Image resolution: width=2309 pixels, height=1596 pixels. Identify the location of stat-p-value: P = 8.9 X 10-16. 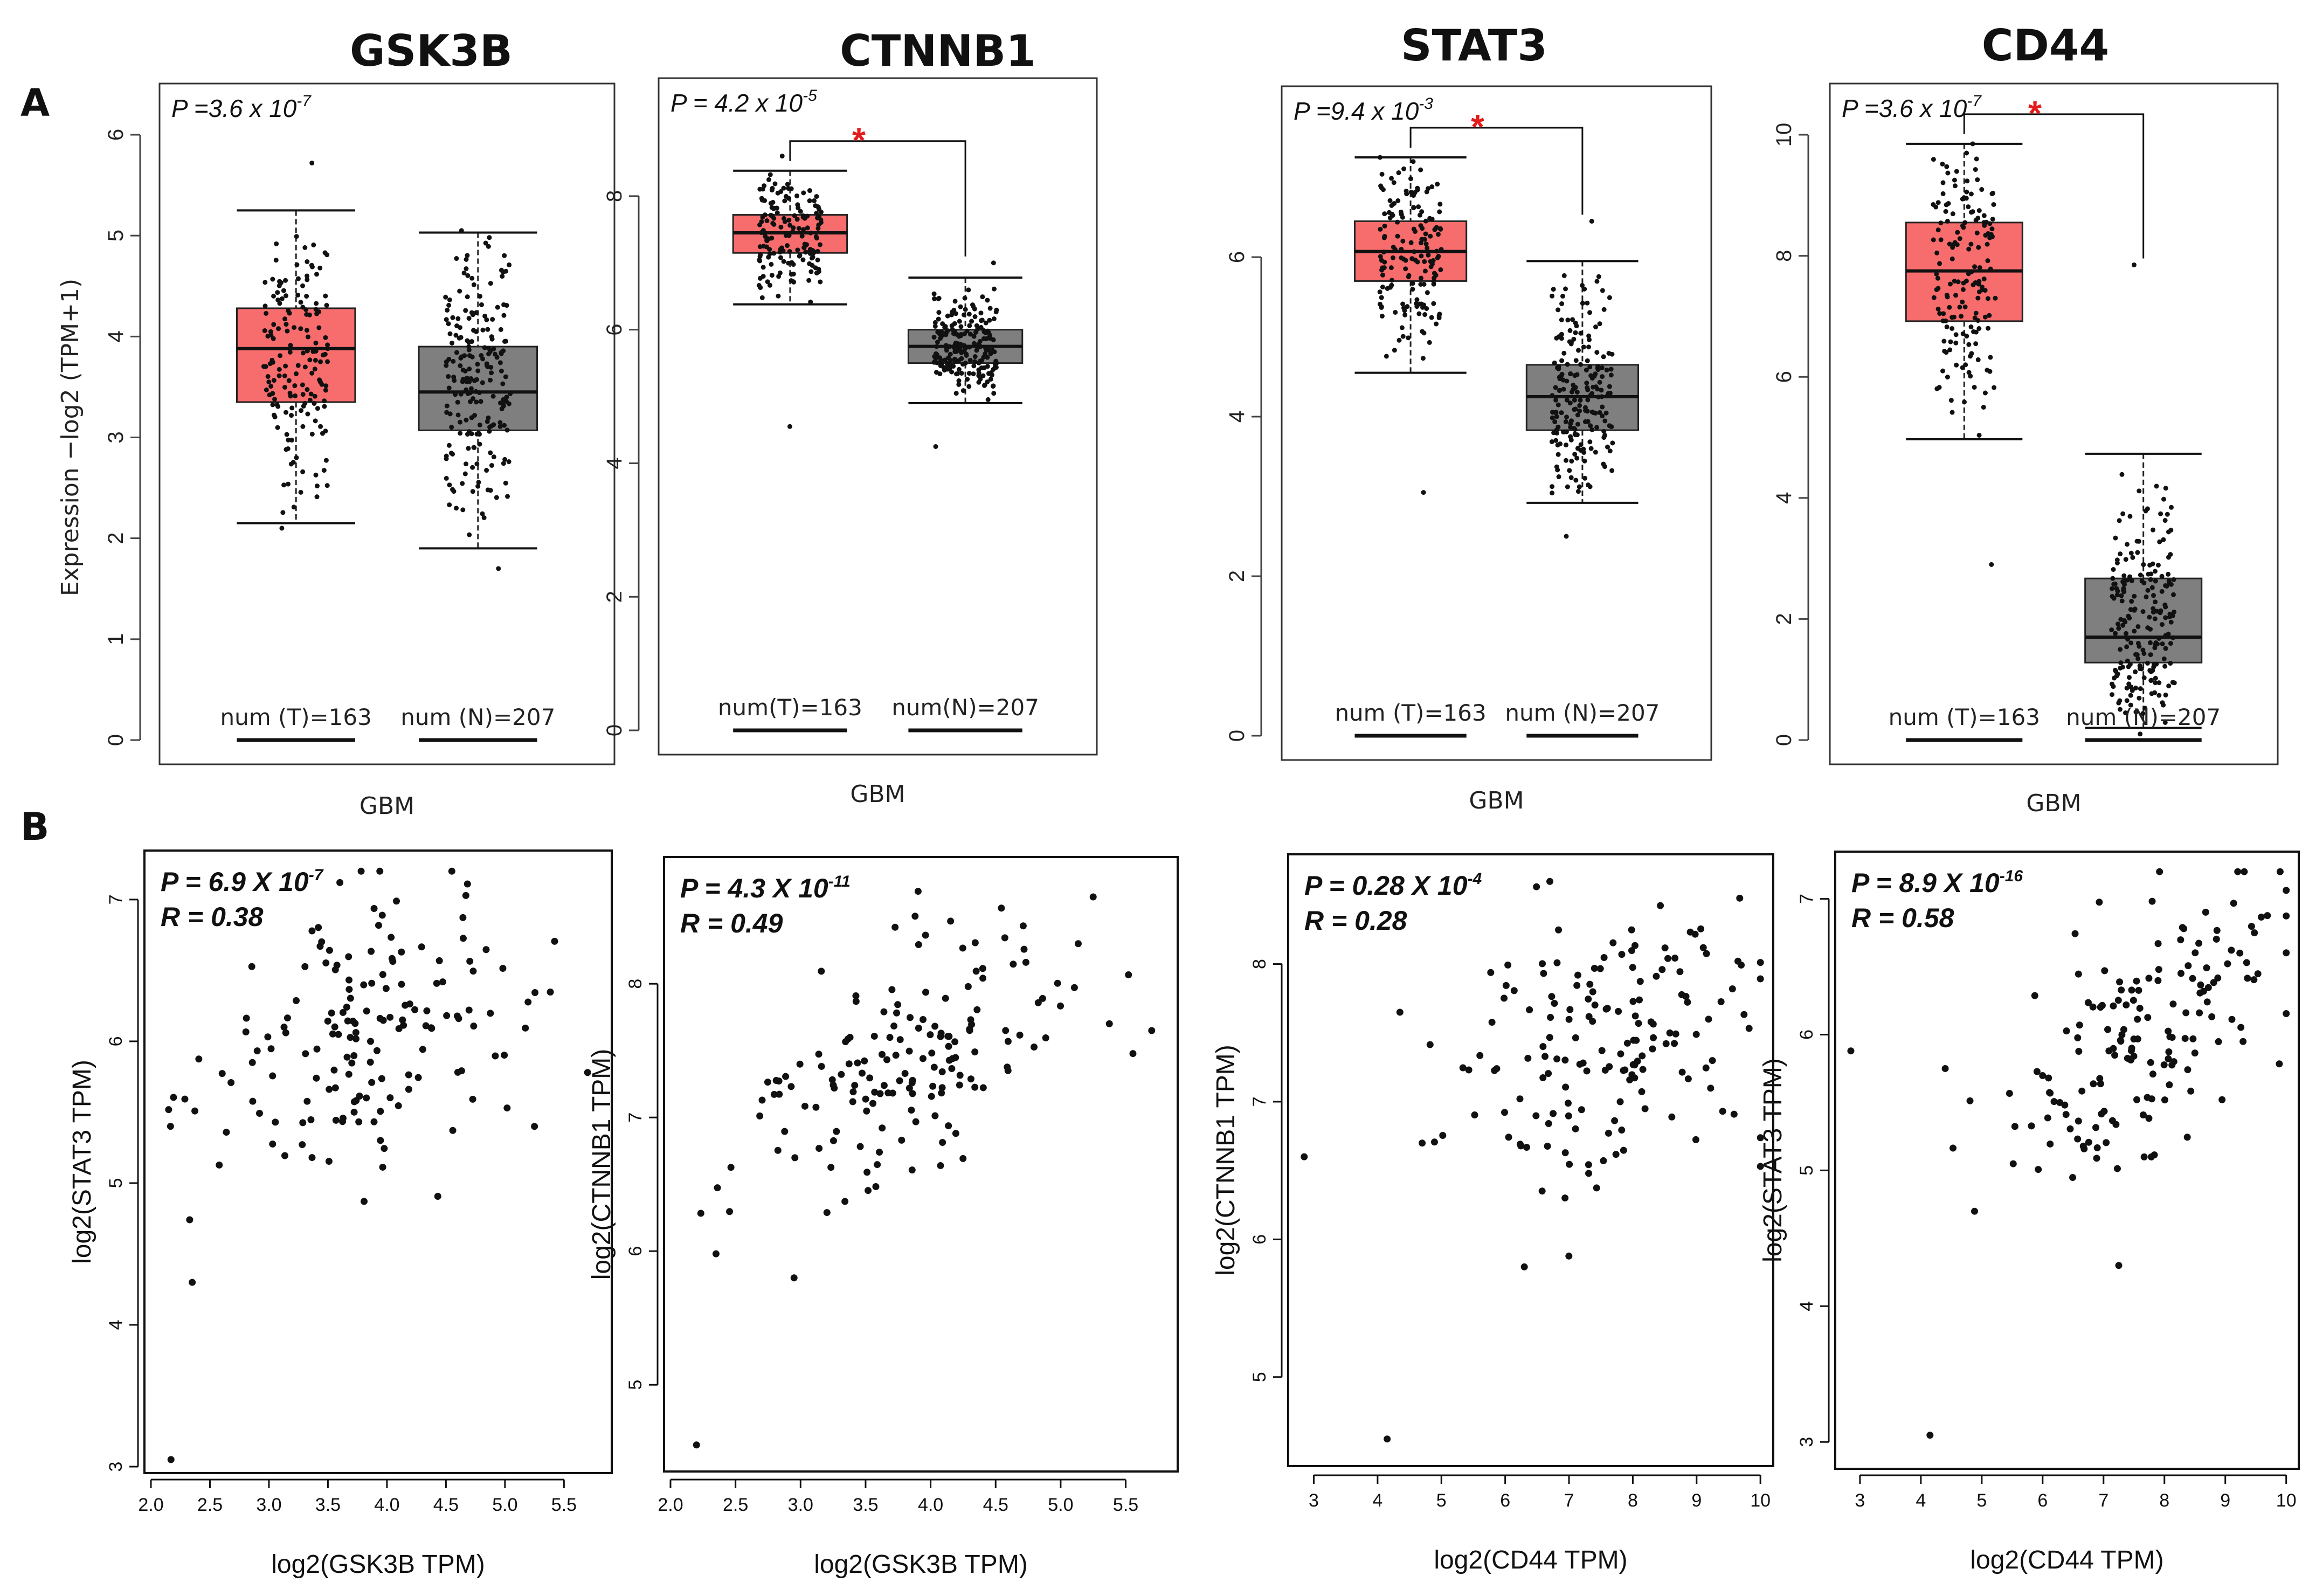
(1937, 883).